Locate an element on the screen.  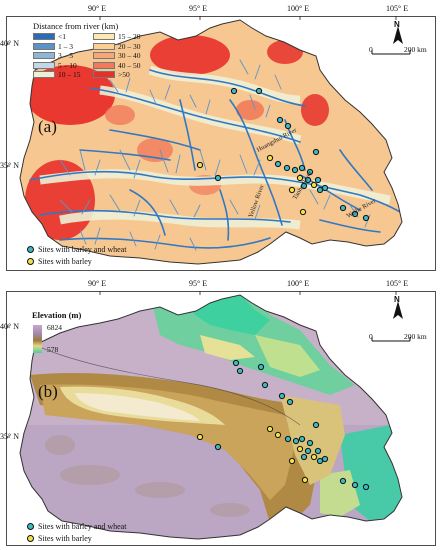
legend-item: 30 – 40 is located at coordinates (117, 55).